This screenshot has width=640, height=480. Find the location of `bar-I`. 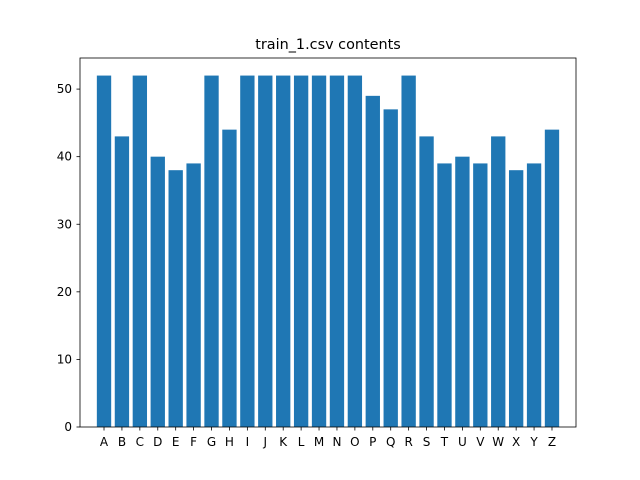

bar-I is located at coordinates (247, 251).